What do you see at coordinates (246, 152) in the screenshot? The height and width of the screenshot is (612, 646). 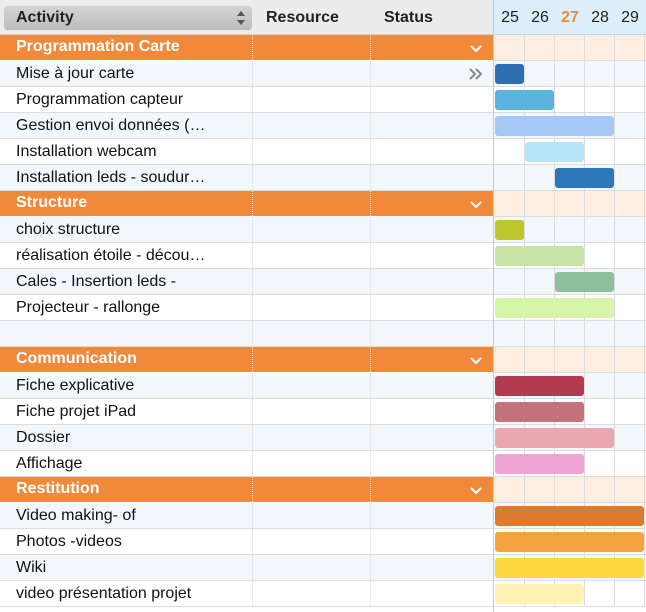 I see `task-row: Installation webcam` at bounding box center [246, 152].